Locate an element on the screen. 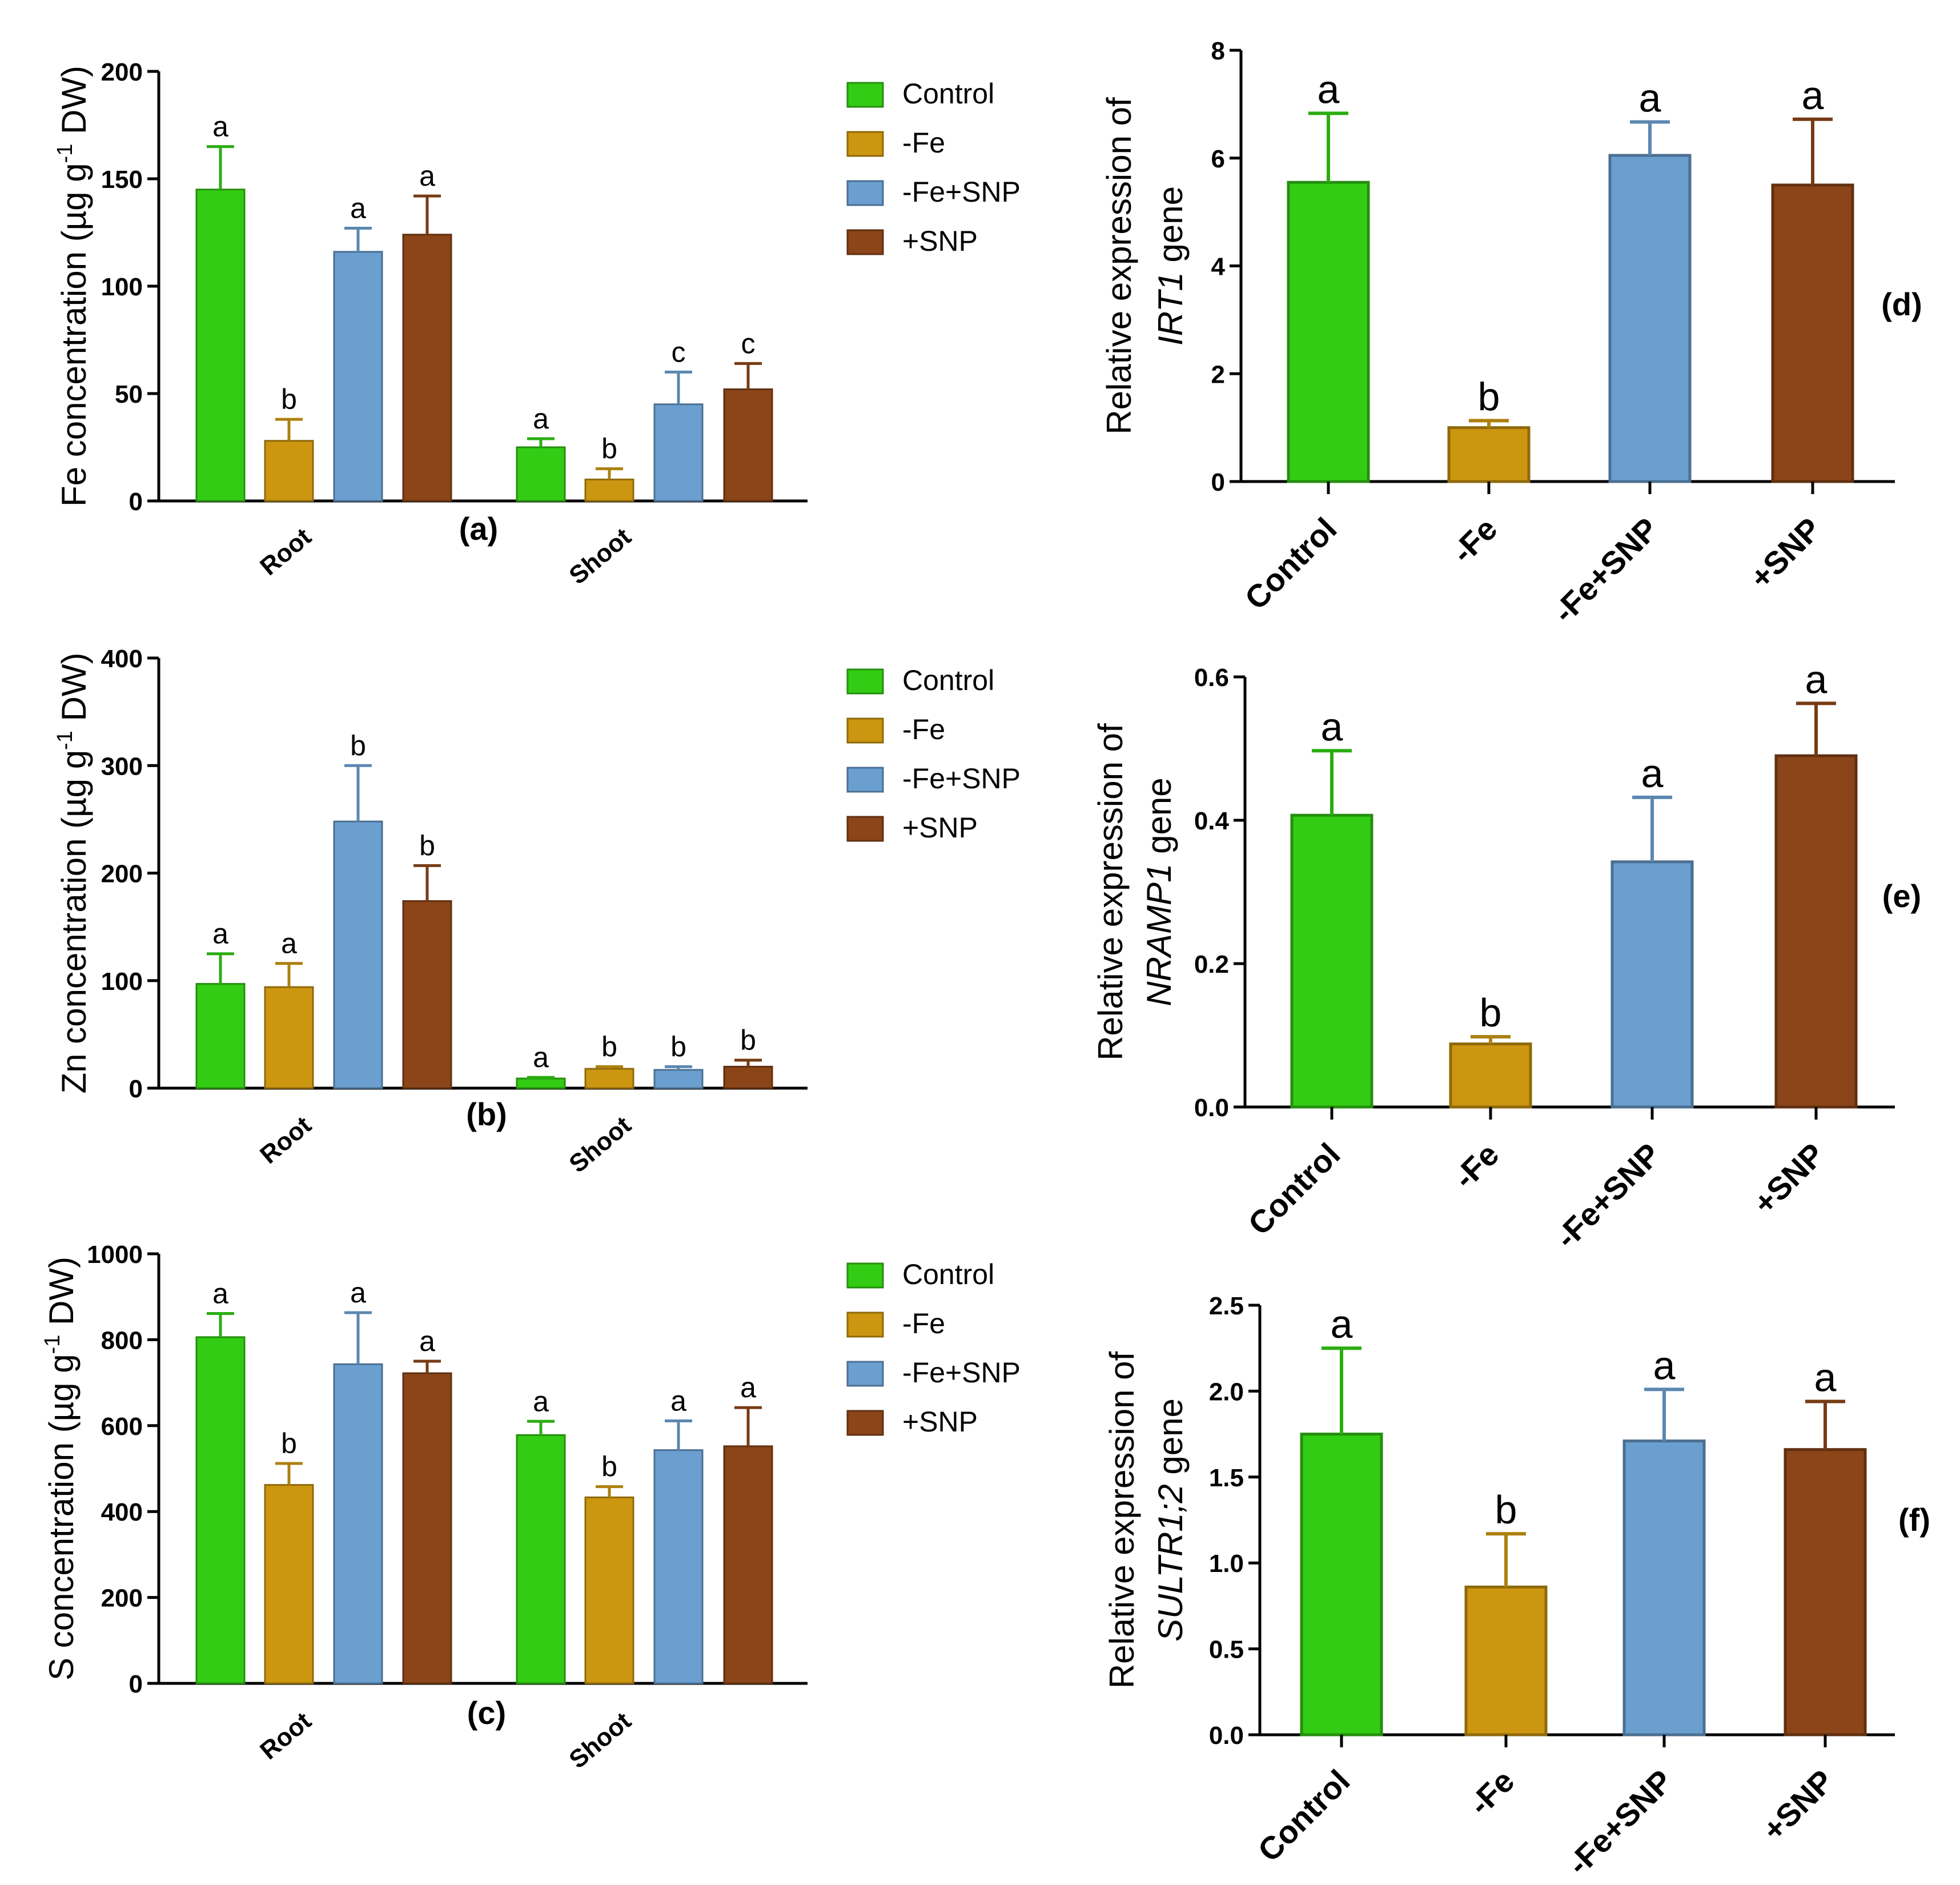  panel-tag: (f) is located at coordinates (1914, 1520).